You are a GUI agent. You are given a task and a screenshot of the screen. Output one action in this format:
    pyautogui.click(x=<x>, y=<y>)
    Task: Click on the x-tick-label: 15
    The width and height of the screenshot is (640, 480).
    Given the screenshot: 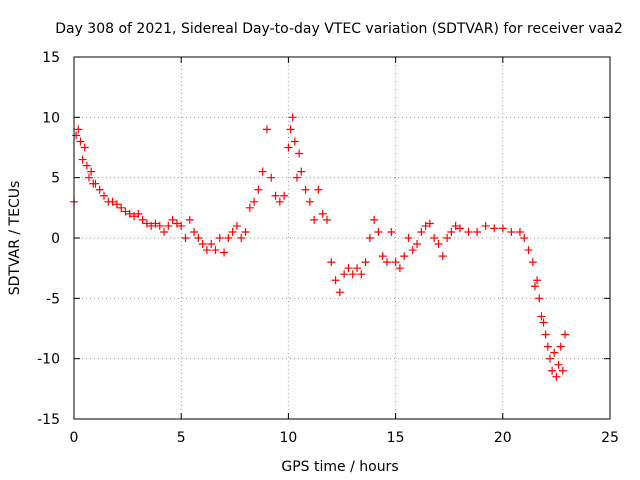 What is the action you would take?
    pyautogui.click(x=396, y=438)
    